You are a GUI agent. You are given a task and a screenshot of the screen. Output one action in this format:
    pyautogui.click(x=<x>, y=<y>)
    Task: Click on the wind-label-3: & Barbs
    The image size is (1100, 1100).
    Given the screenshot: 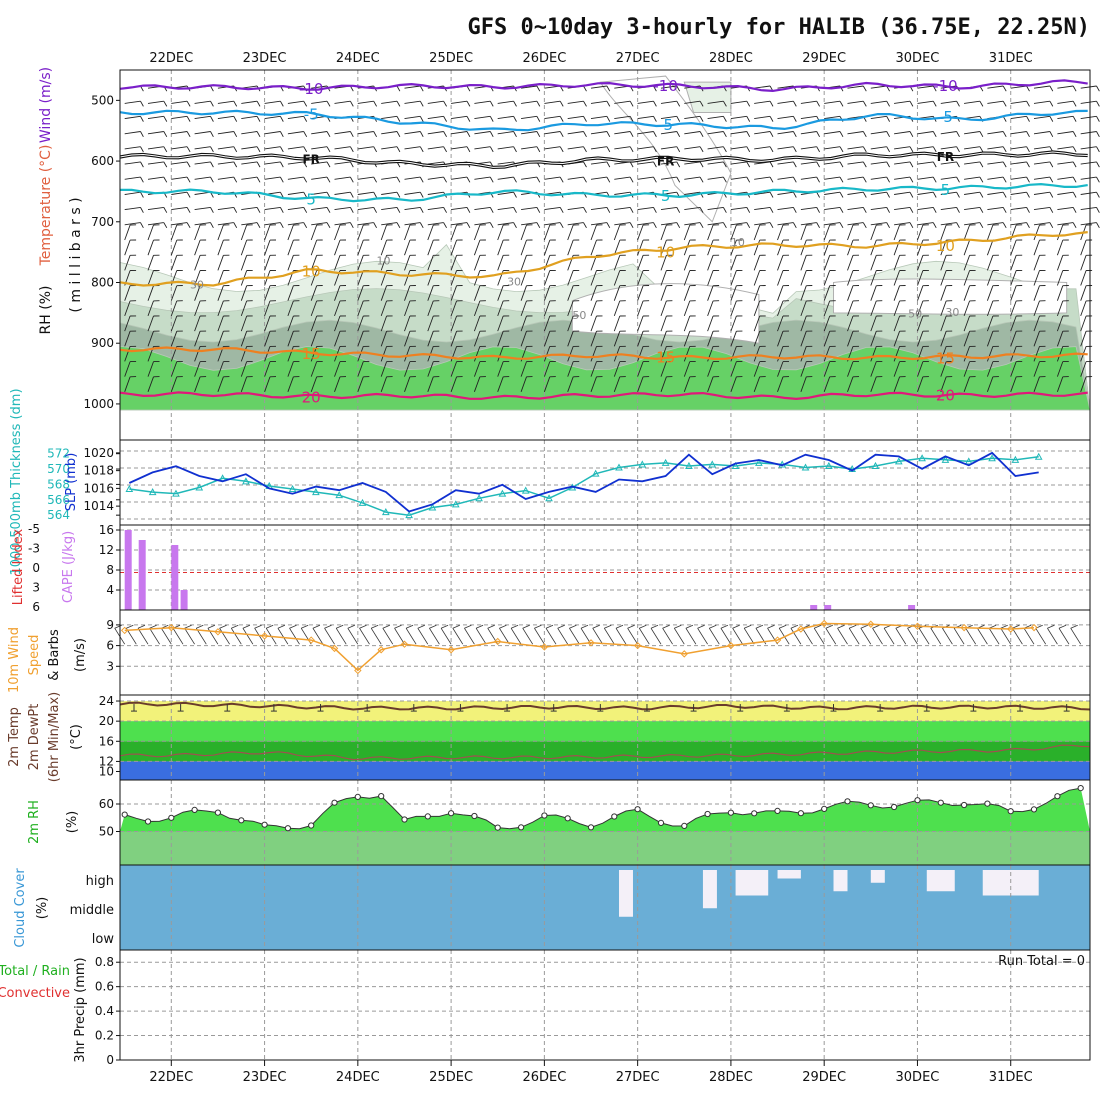 What is the action you would take?
    pyautogui.click(x=54, y=655)
    